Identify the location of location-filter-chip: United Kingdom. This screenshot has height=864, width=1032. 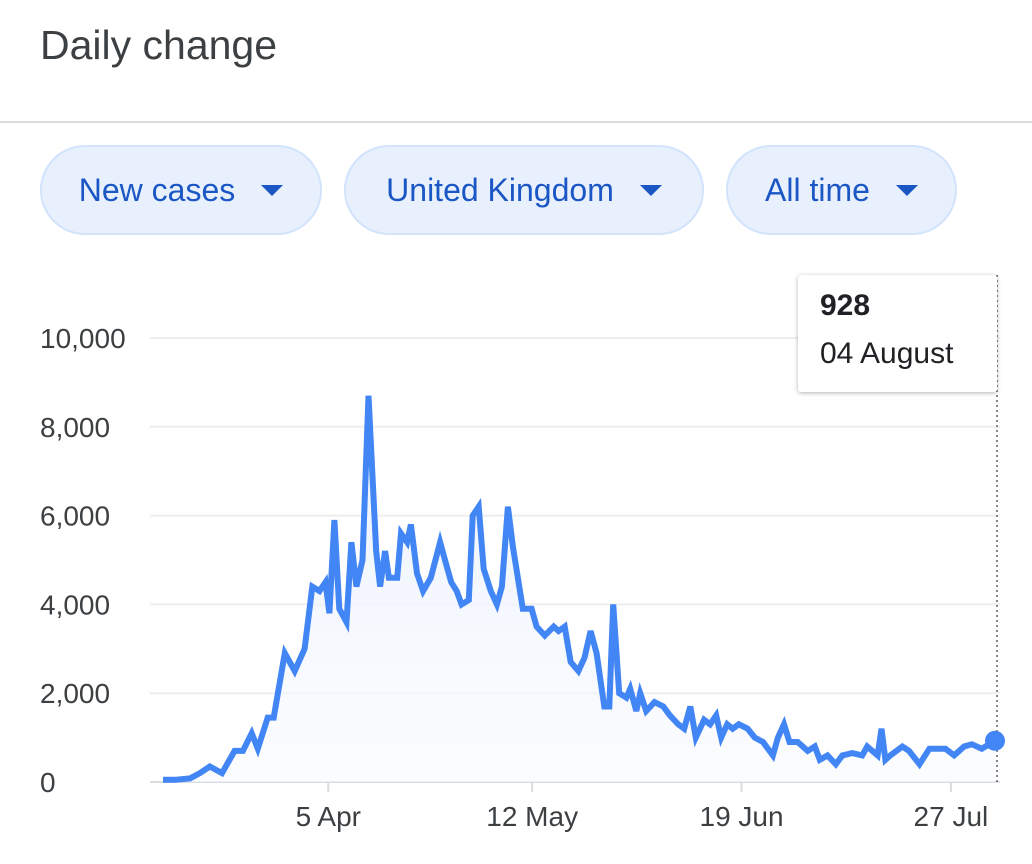
(524, 190).